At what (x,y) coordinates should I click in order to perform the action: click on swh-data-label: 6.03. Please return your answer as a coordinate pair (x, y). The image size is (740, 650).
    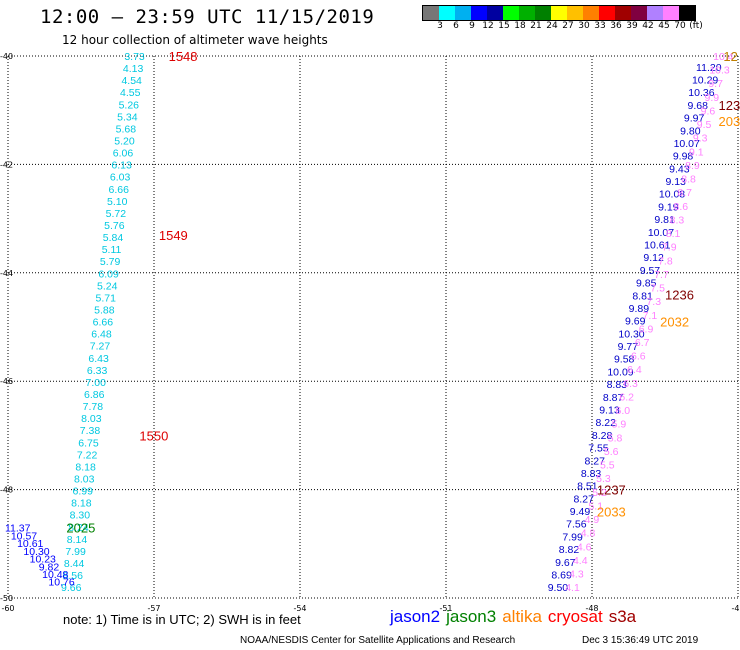
    Looking at the image, I should click on (120, 178).